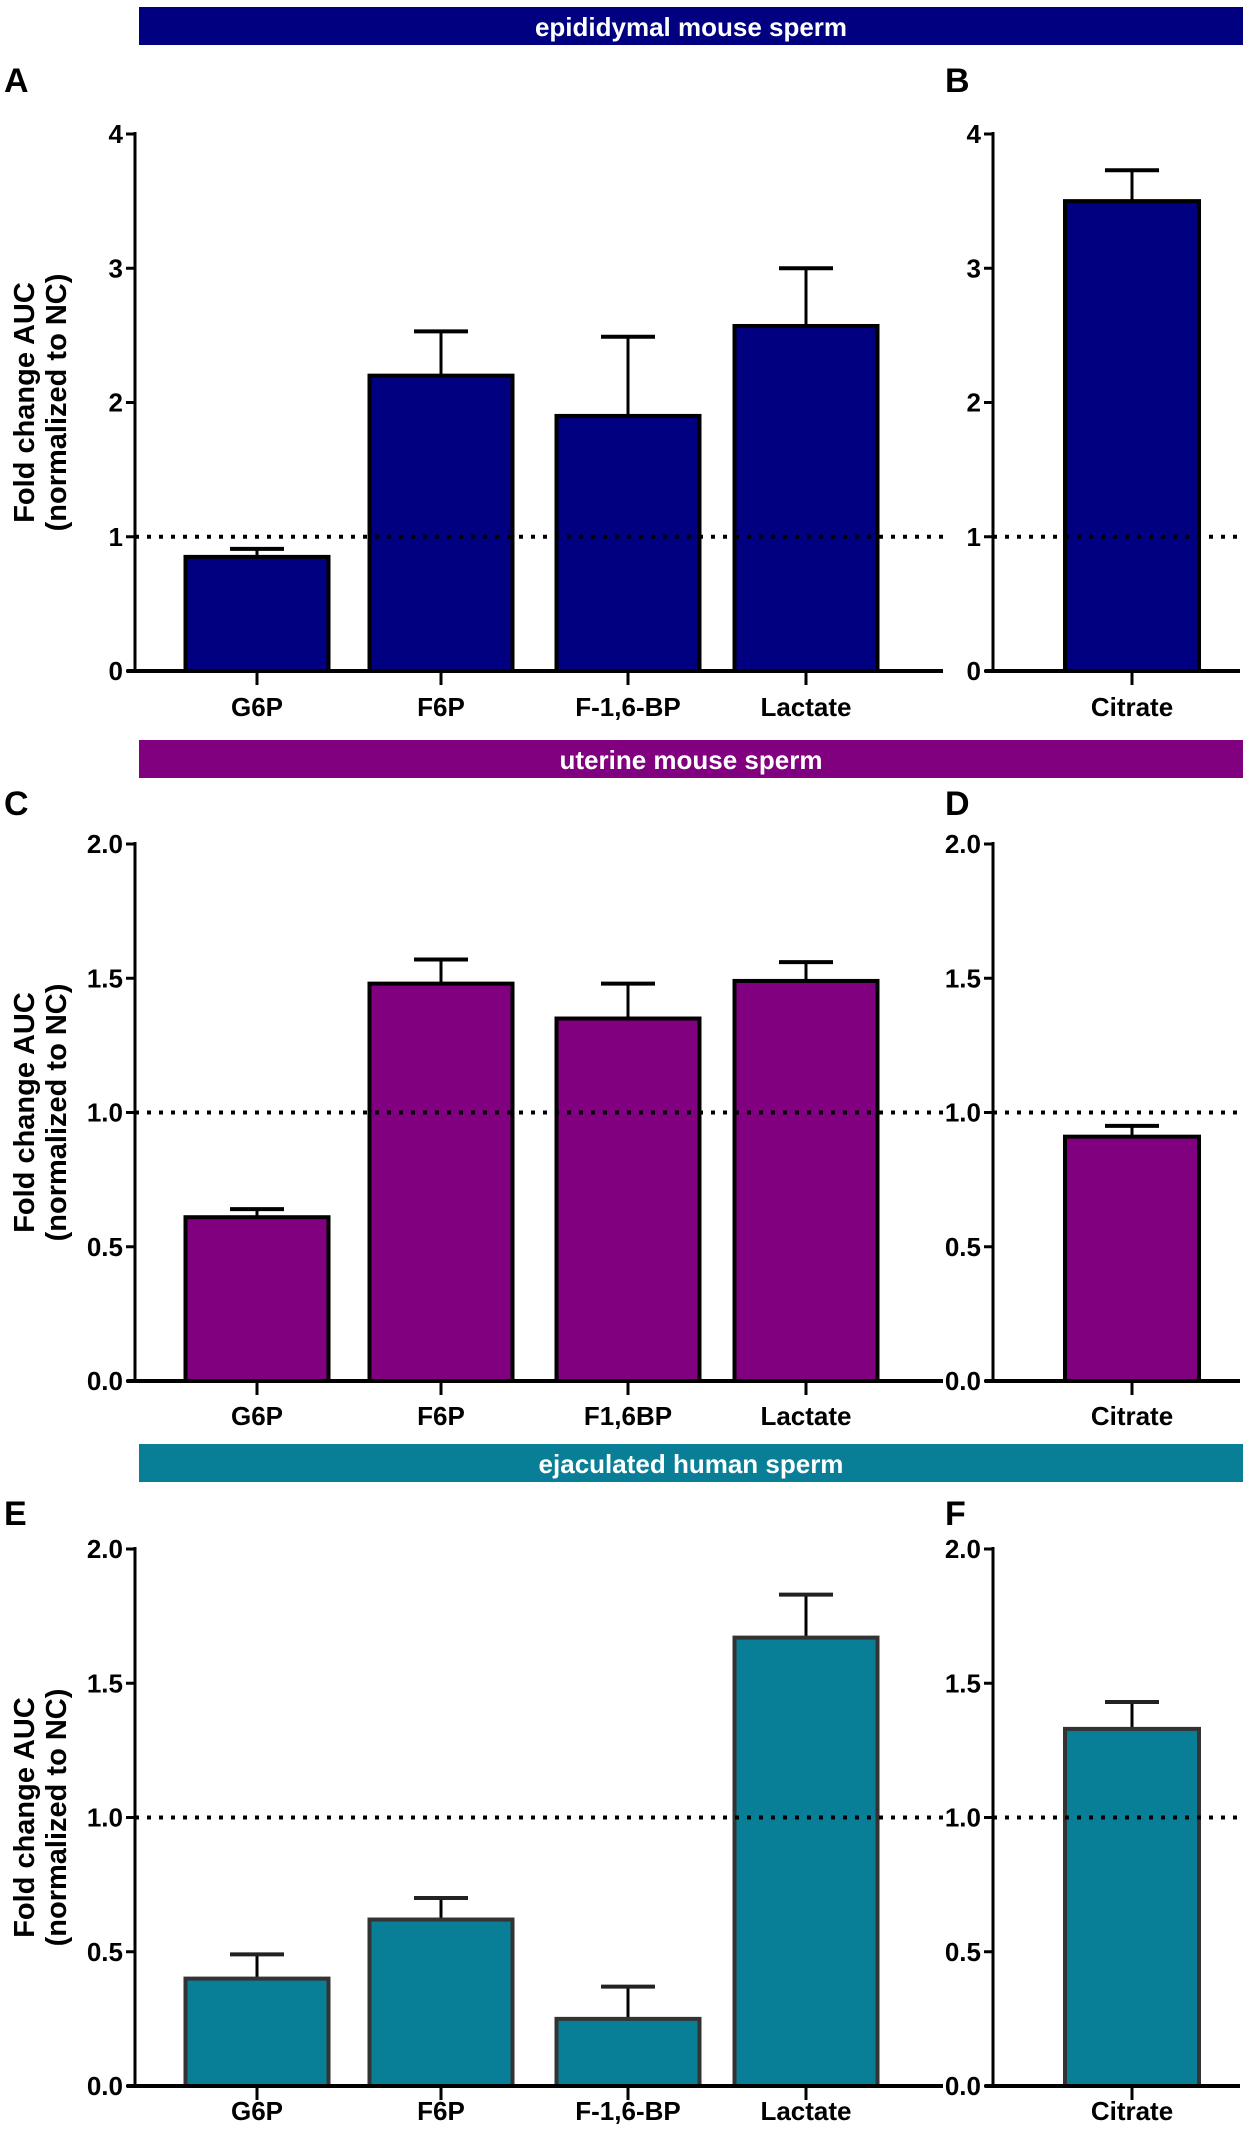 The height and width of the screenshot is (2130, 1250). I want to click on group-banner: uterine mouse sperm, so click(691, 759).